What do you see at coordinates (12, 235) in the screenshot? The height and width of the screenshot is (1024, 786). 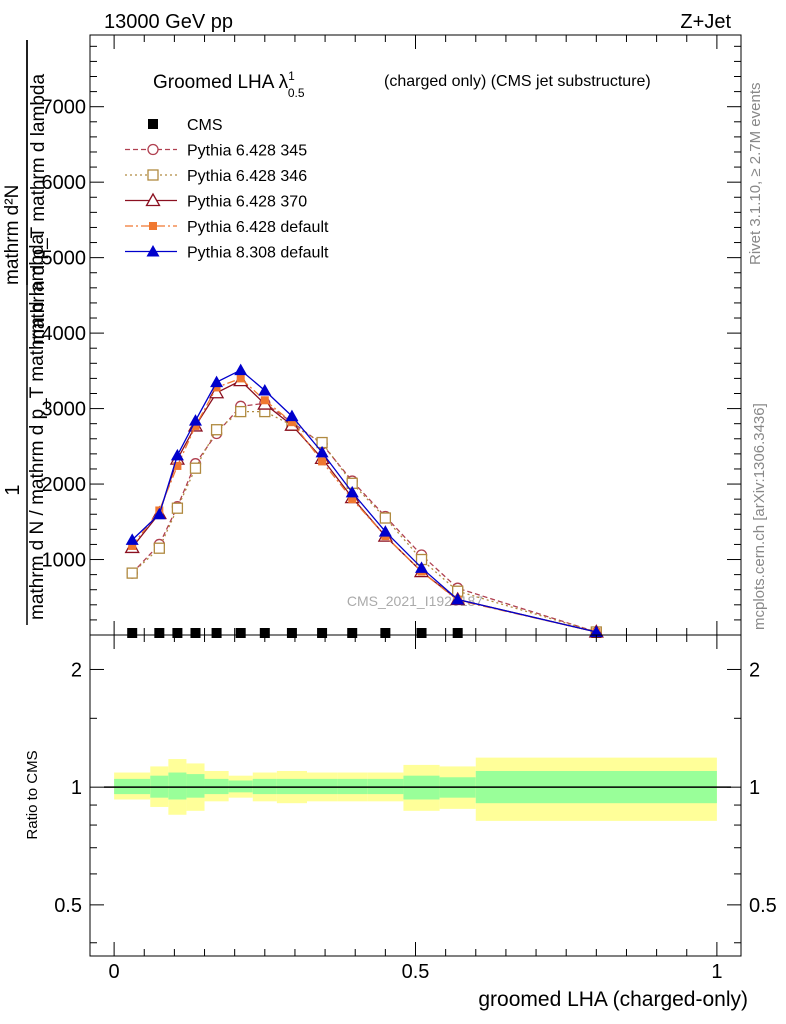 I see `ylabel-numerator: mathrm d²N` at bounding box center [12, 235].